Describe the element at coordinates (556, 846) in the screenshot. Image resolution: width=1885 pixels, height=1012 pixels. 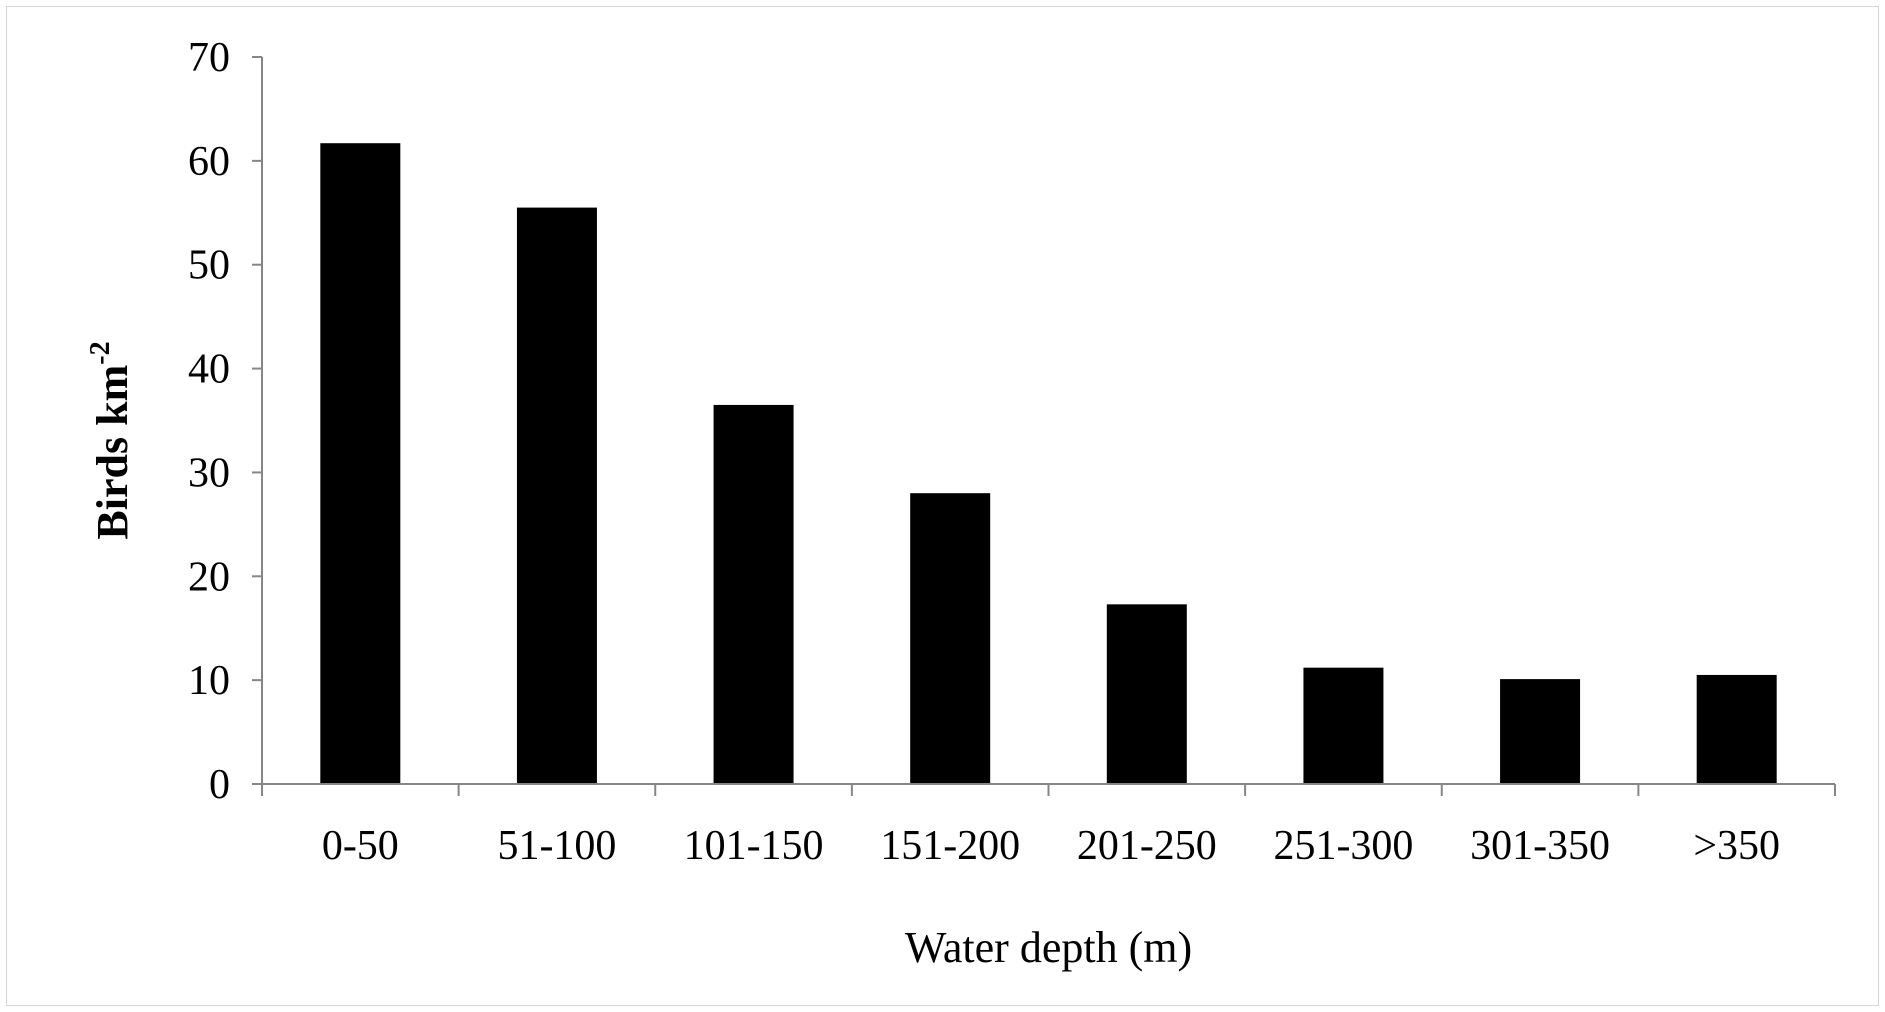
I see `x-tick-label-51-100: 51-100` at that location.